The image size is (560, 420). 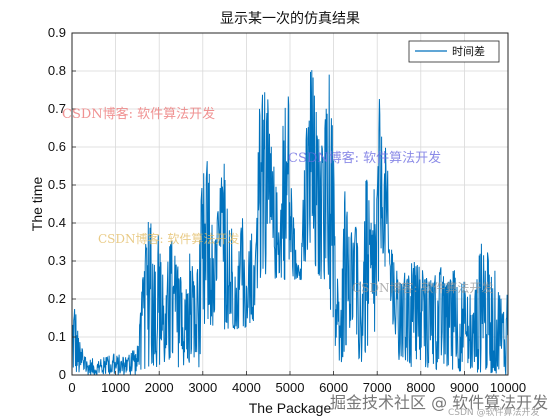 What do you see at coordinates (290, 387) in the screenshot?
I see `x-tick-label: 5000` at bounding box center [290, 387].